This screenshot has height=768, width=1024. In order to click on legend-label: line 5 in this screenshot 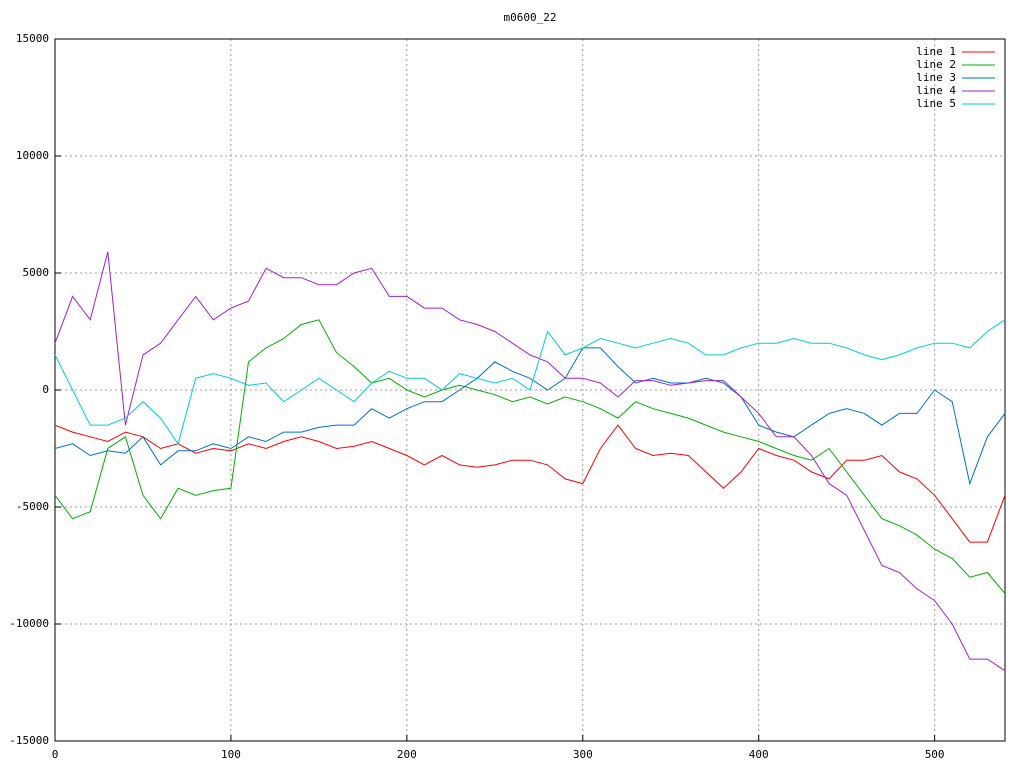, I will do `click(936, 103)`.